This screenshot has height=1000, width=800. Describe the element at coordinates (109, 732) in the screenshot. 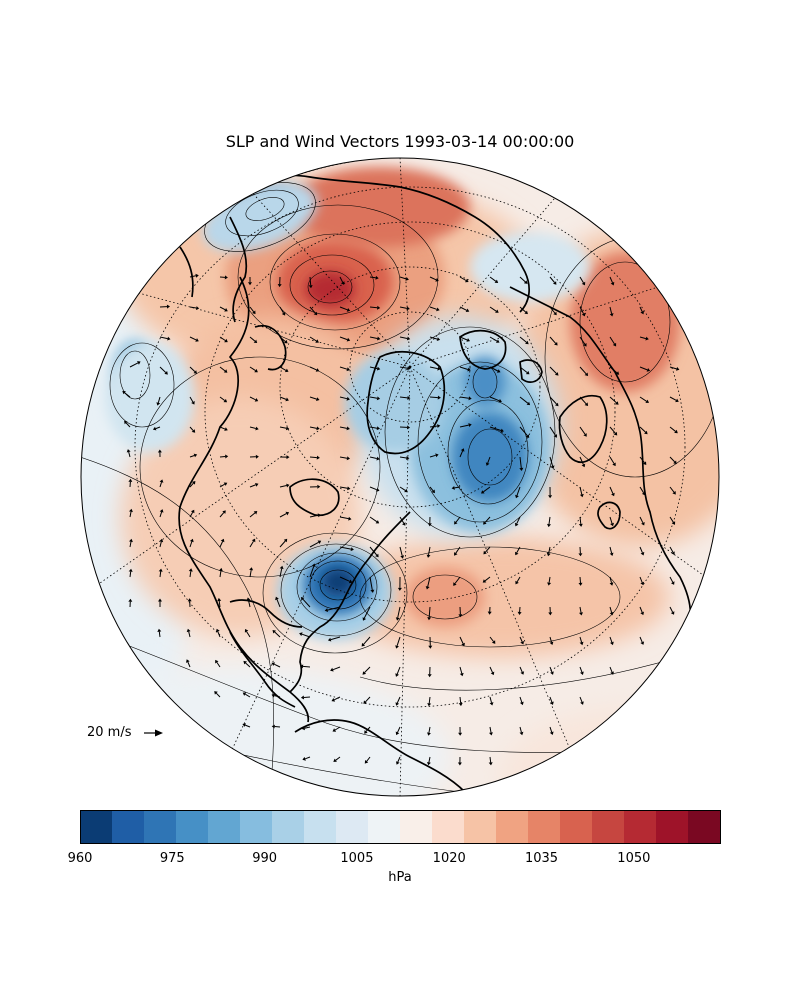

I see `reference-vector-label: 20 m/s` at that location.